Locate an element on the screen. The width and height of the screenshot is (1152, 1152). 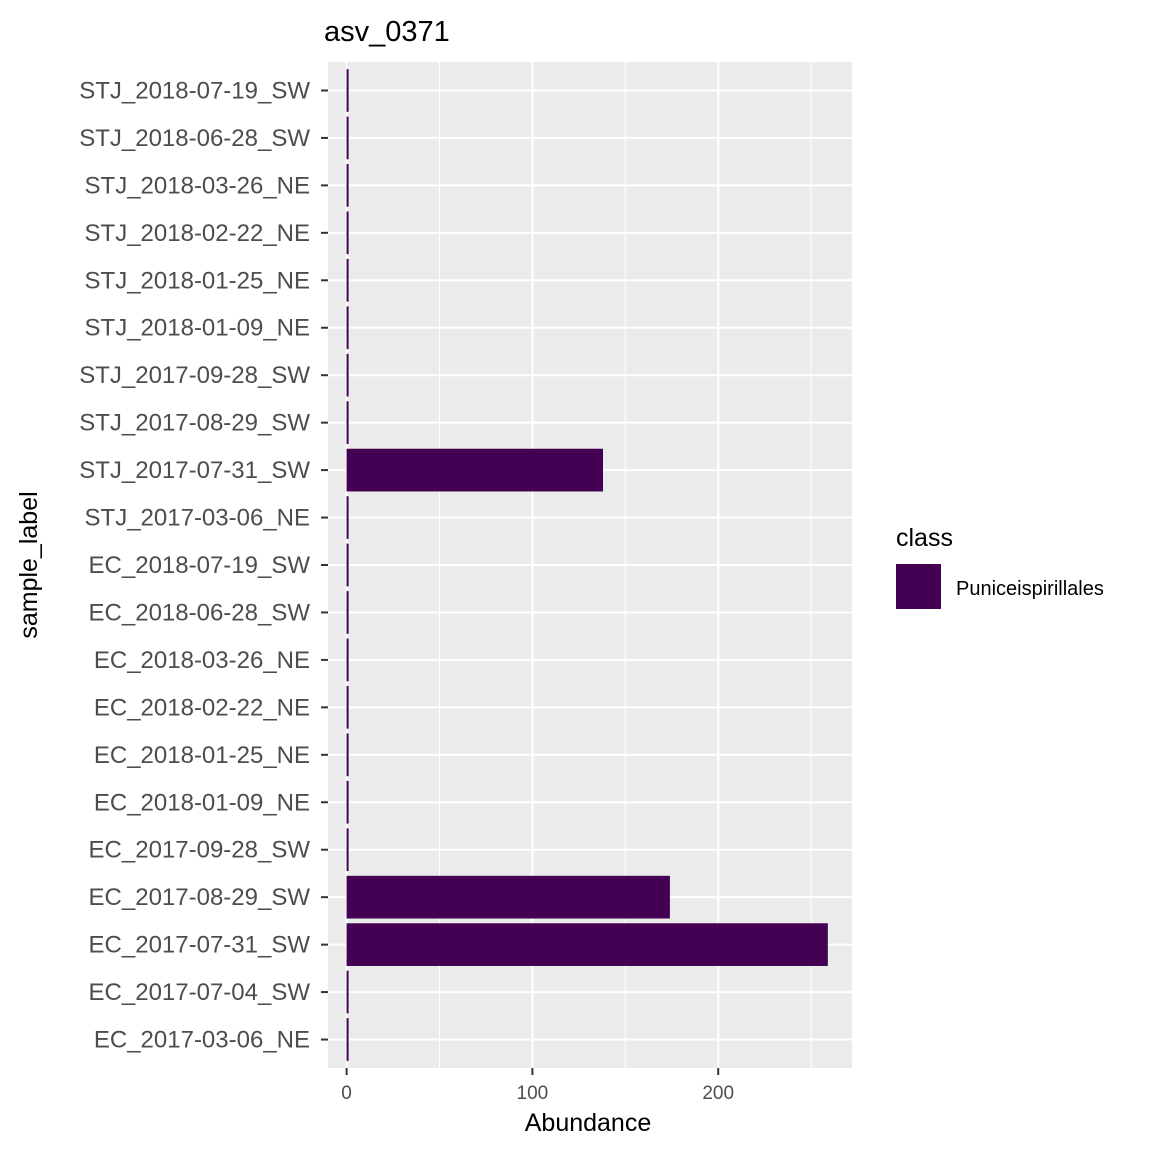
y-tick-label: EC_2018-06-28_SW is located at coordinates (200, 612).